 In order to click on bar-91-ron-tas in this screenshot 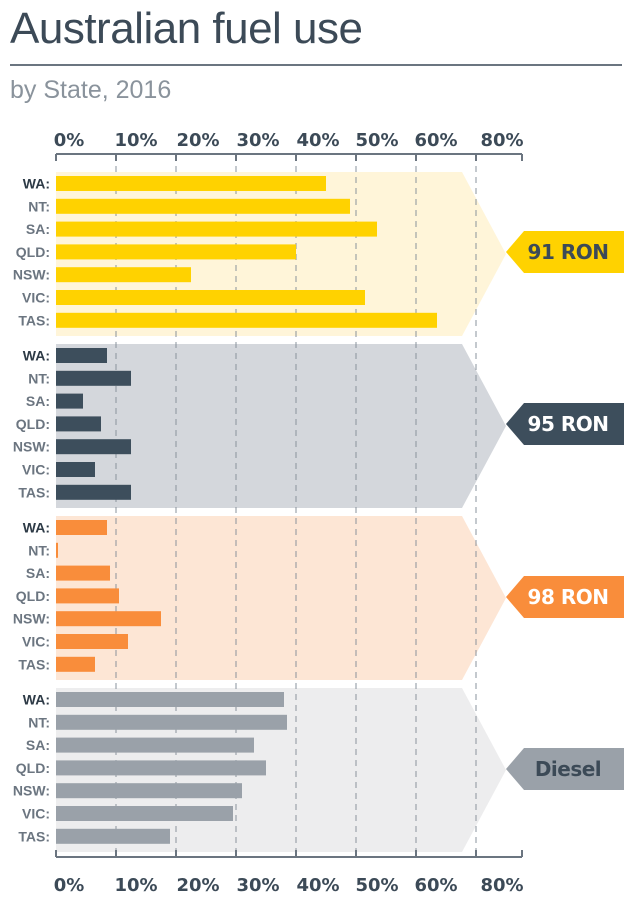, I will do `click(246, 320)`.